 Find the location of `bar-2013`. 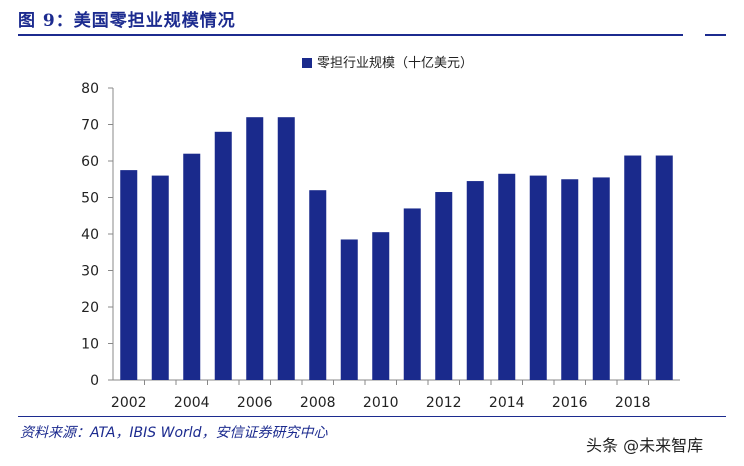

bar-2013 is located at coordinates (475, 280).